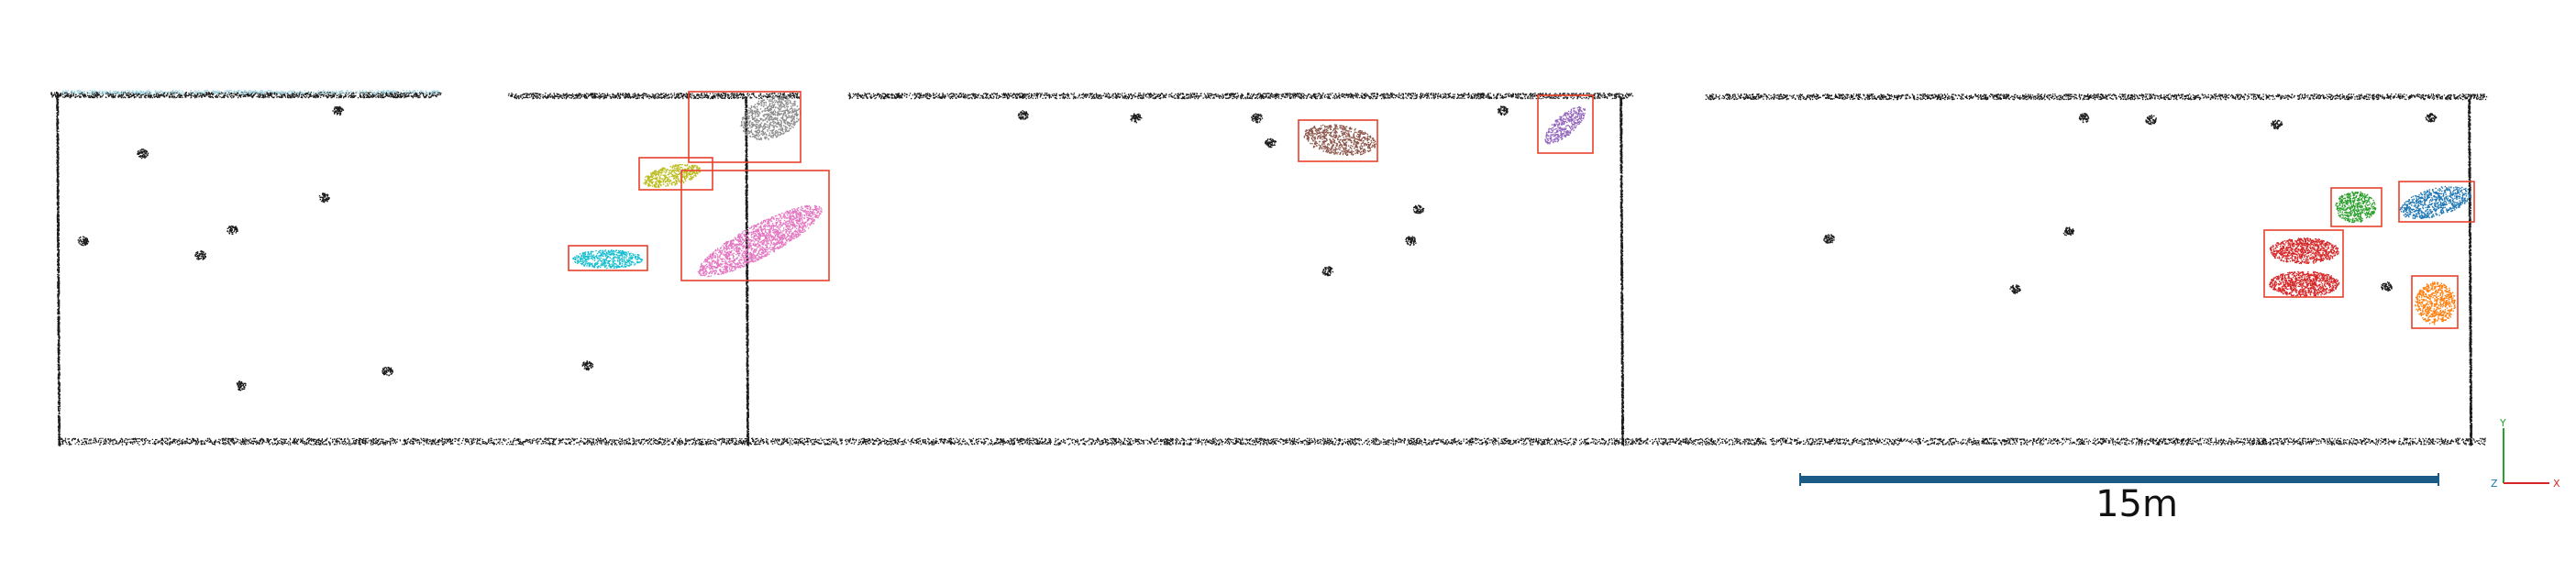 The height and width of the screenshot is (562, 2576). I want to click on cluster-red-top, so click(2304, 251).